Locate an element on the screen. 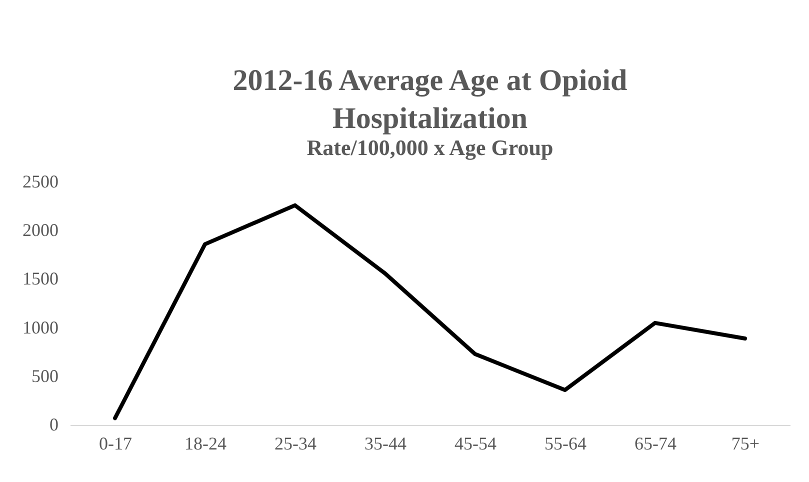 This screenshot has height=482, width=809. x-tick-label: 55-64 is located at coordinates (565, 444).